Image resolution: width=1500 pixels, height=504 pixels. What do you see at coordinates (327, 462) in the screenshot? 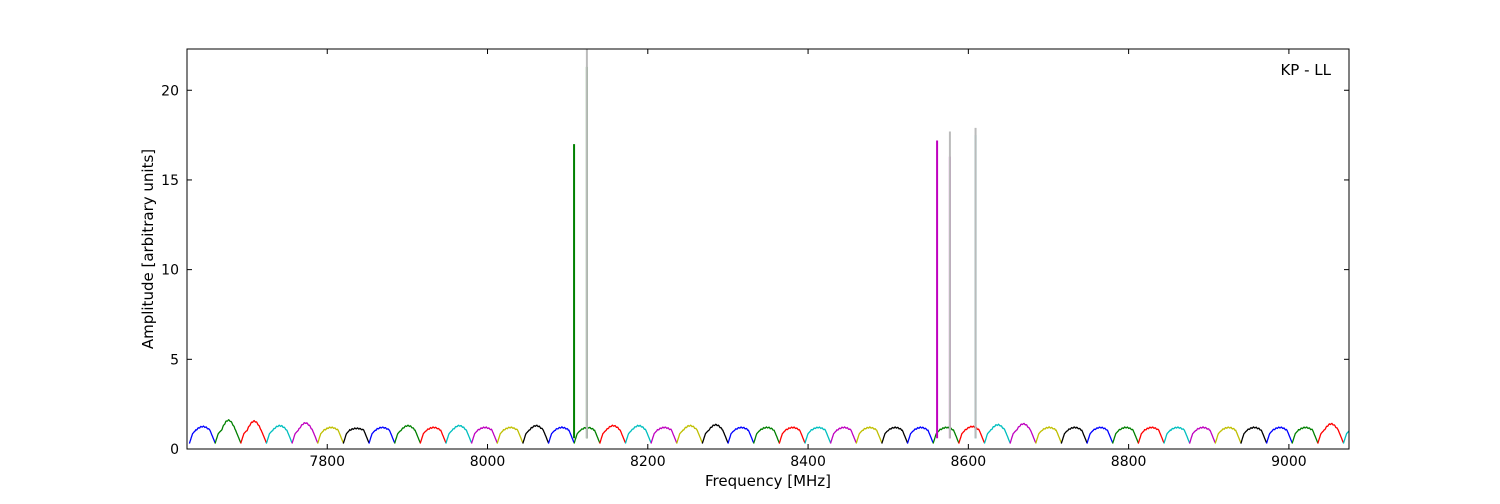
I see `x-tick-label: 7800` at bounding box center [327, 462].